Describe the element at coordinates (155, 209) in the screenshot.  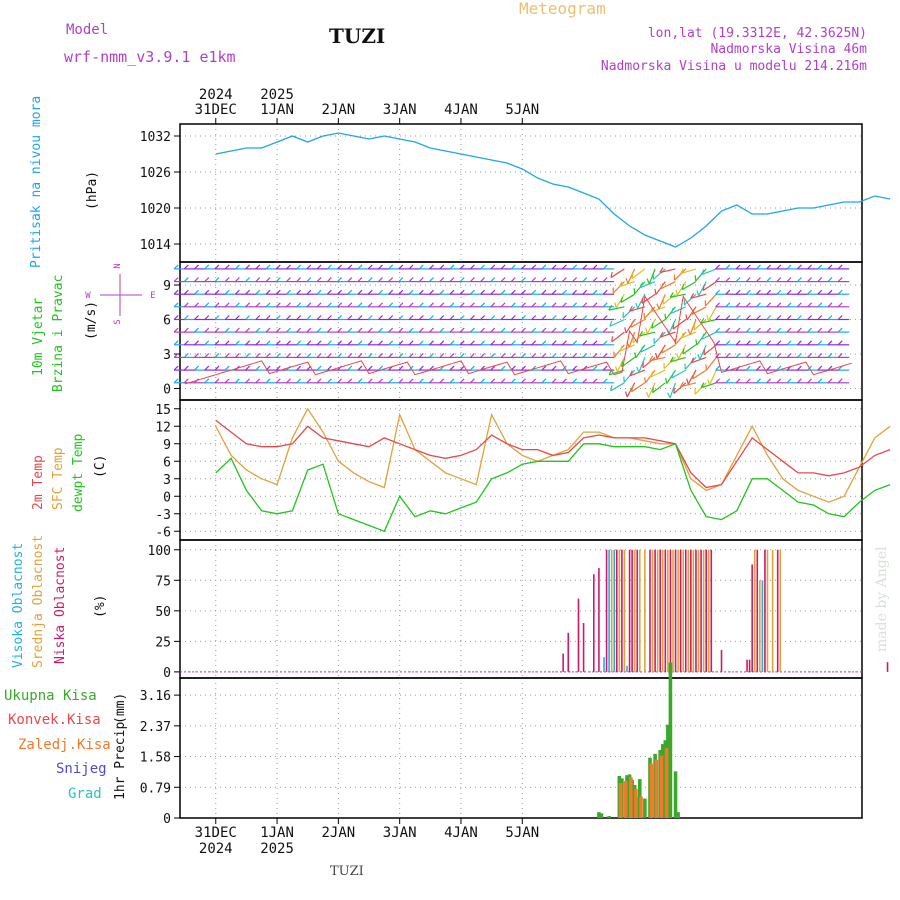
I see `y-tick-label: 1020` at that location.